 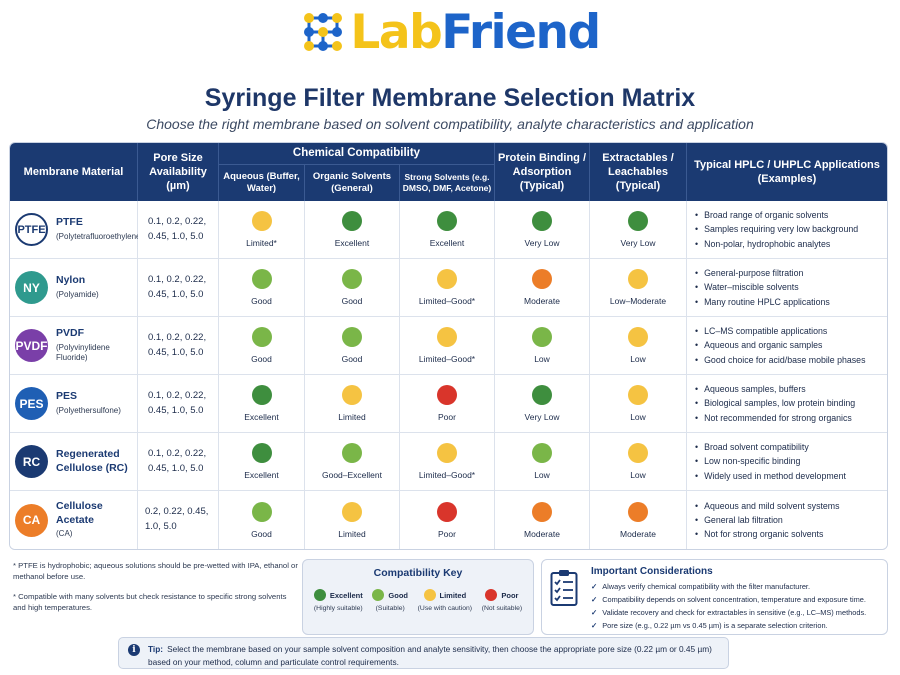 I want to click on material-badge-icon: CA, so click(x=31, y=520).